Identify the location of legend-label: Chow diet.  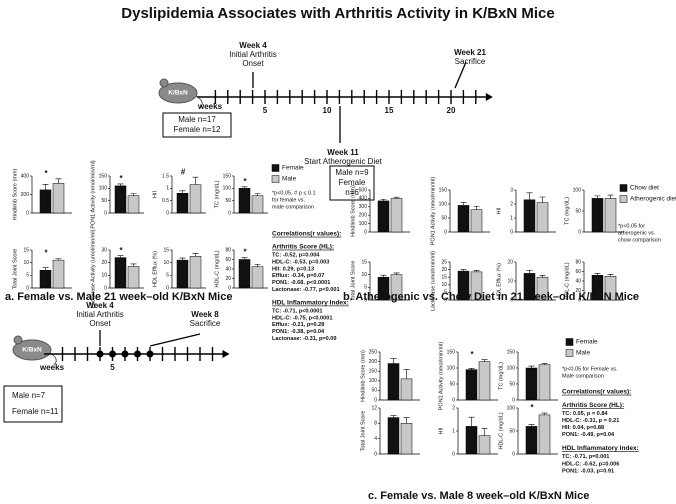
(644, 188).